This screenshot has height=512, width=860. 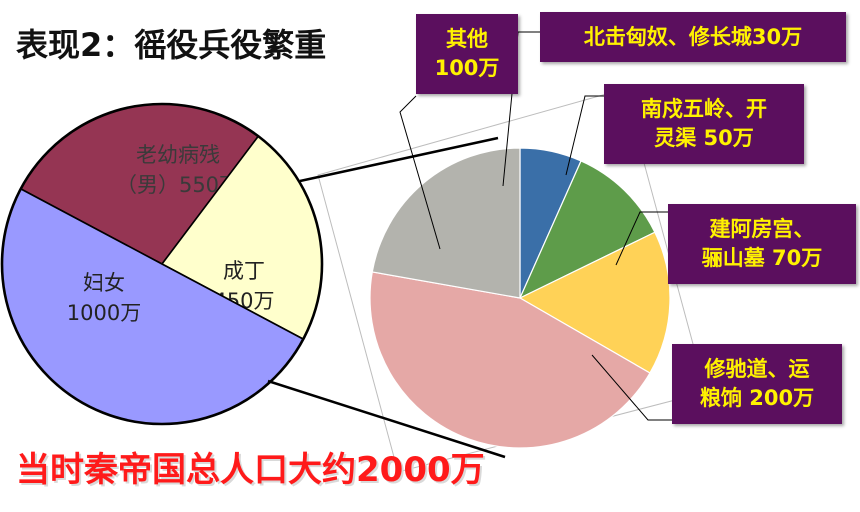 I want to click on population-pie-slice-label-2: 妇女 1000万, so click(x=104, y=298).